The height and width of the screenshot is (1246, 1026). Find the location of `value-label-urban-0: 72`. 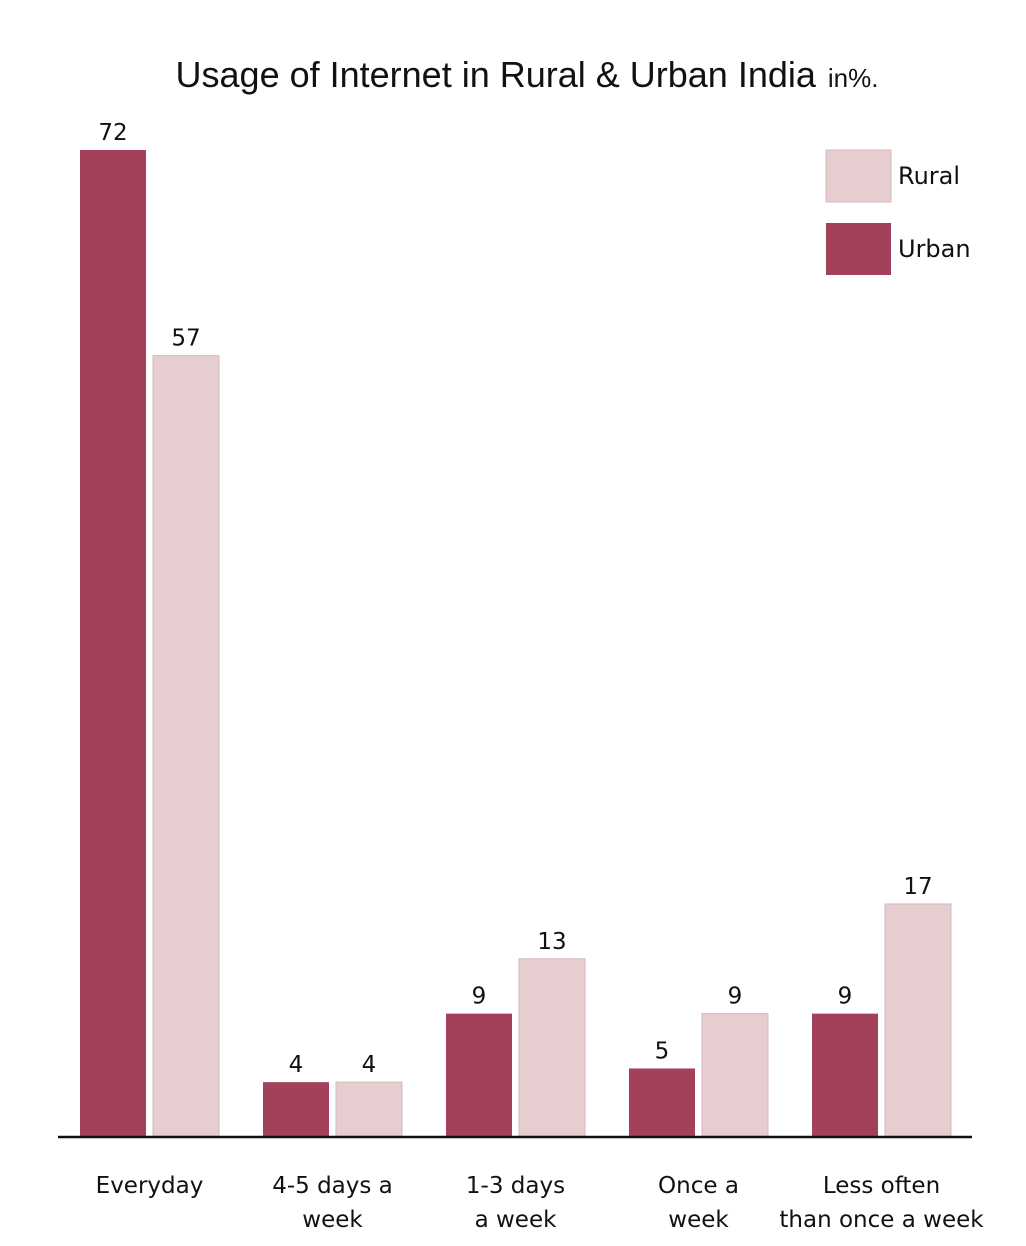

value-label-urban-0: 72 is located at coordinates (112, 133).